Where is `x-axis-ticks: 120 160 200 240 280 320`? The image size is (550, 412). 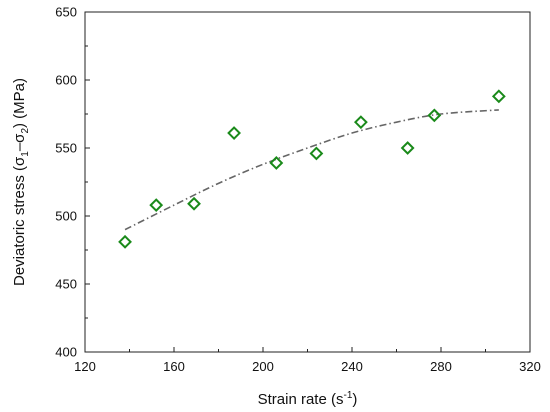 x-axis-ticks: 120 160 200 240 280 320 is located at coordinates (307, 360).